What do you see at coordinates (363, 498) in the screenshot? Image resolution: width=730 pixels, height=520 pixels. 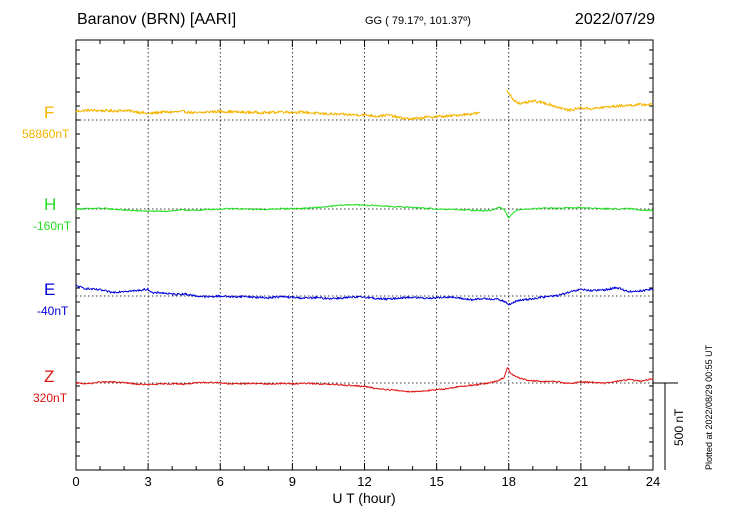 I see `x-axis-label: U T (hour)` at bounding box center [363, 498].